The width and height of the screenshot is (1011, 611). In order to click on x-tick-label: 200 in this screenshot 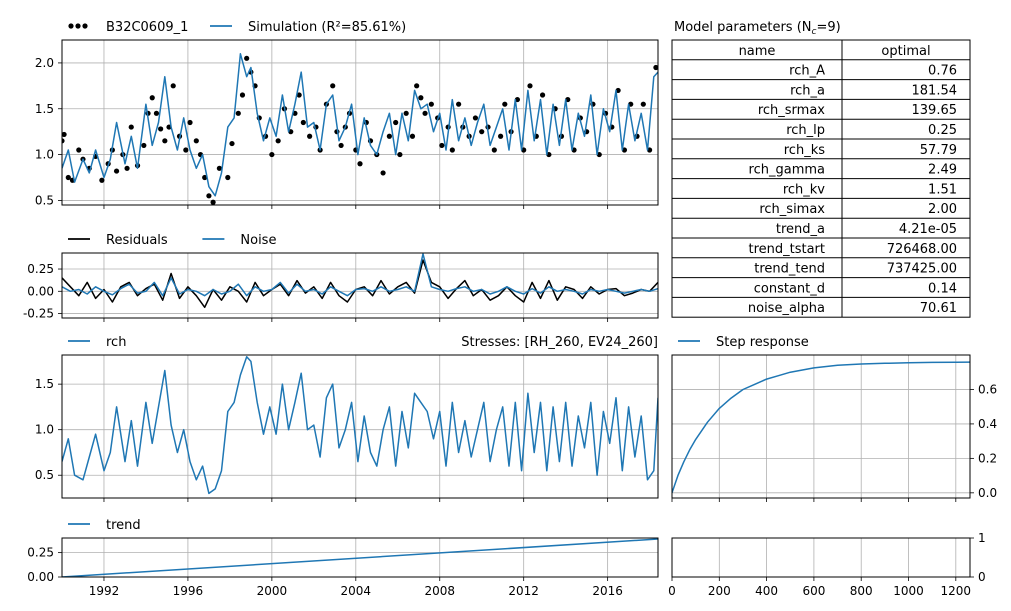, I will do `click(719, 591)`.